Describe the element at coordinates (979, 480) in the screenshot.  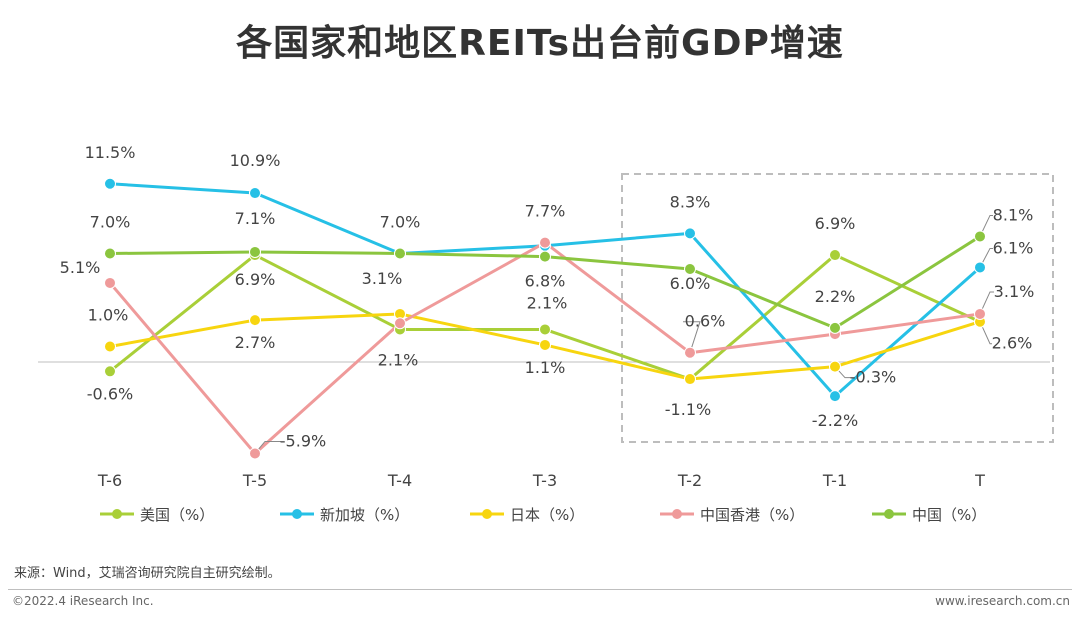
I see `x-tick-label: T` at that location.